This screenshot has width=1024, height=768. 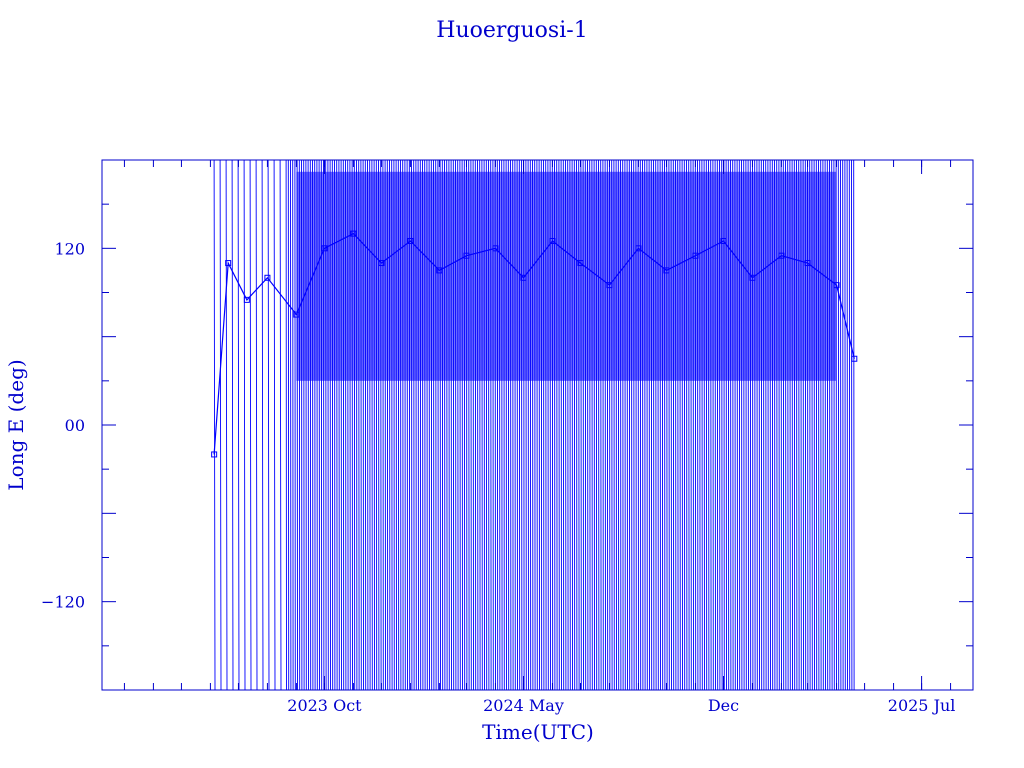 I want to click on y-tick-label: 120, so click(x=69, y=248).